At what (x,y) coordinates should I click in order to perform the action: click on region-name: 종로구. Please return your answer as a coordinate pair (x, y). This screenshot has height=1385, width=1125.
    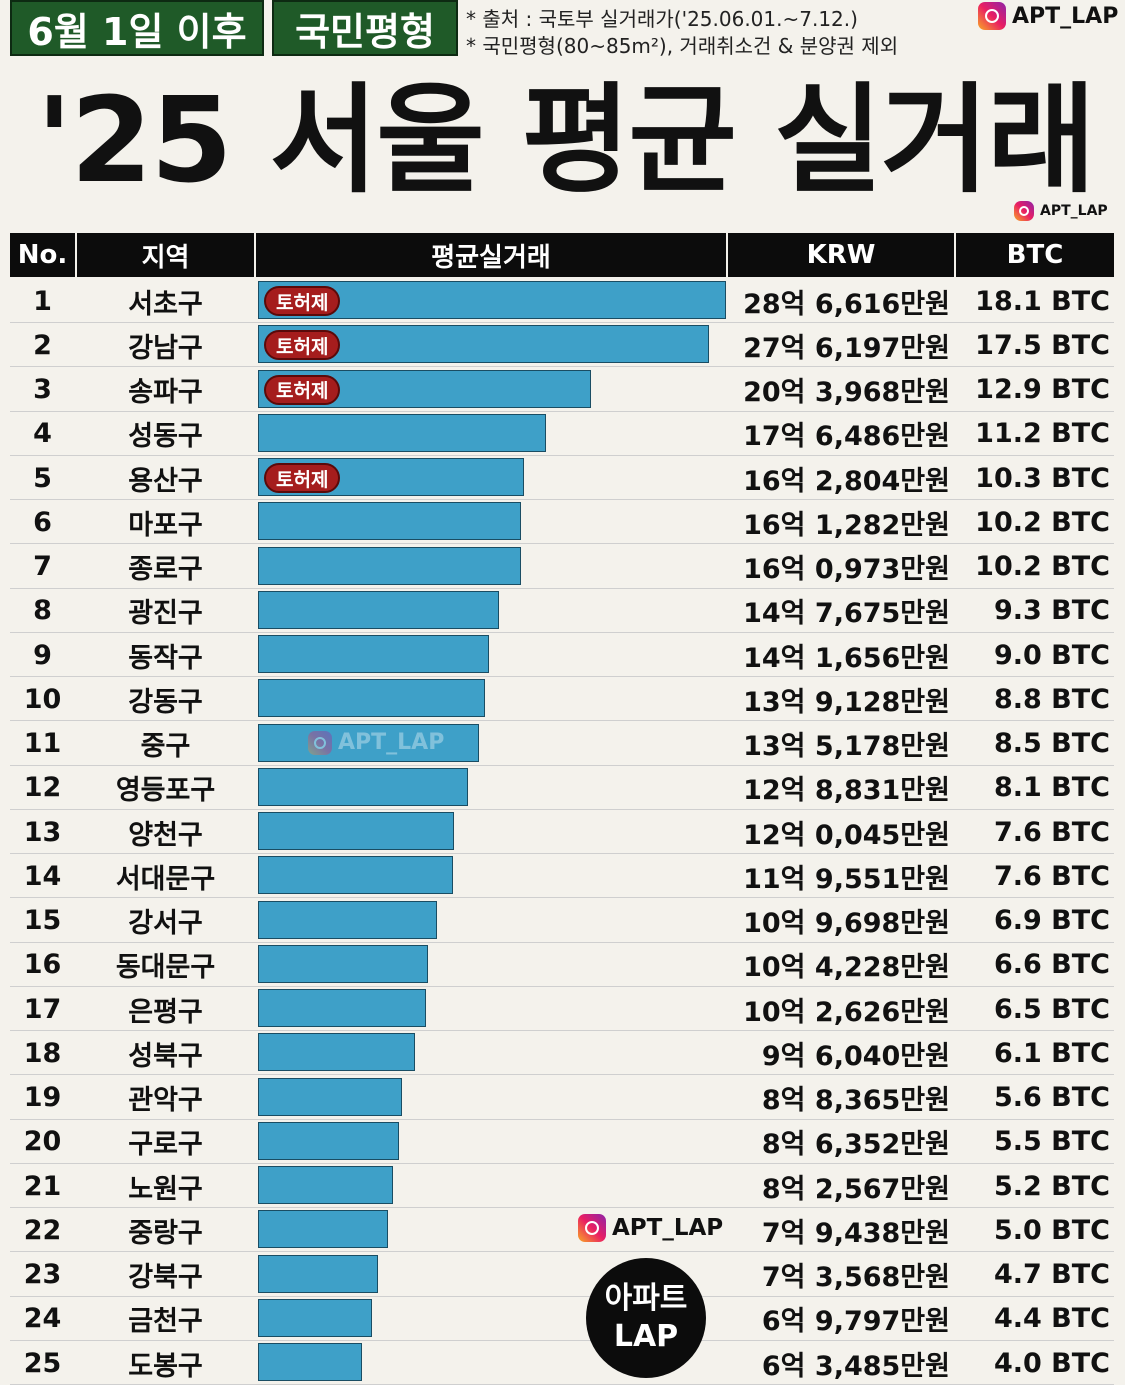
    Looking at the image, I should click on (165, 569).